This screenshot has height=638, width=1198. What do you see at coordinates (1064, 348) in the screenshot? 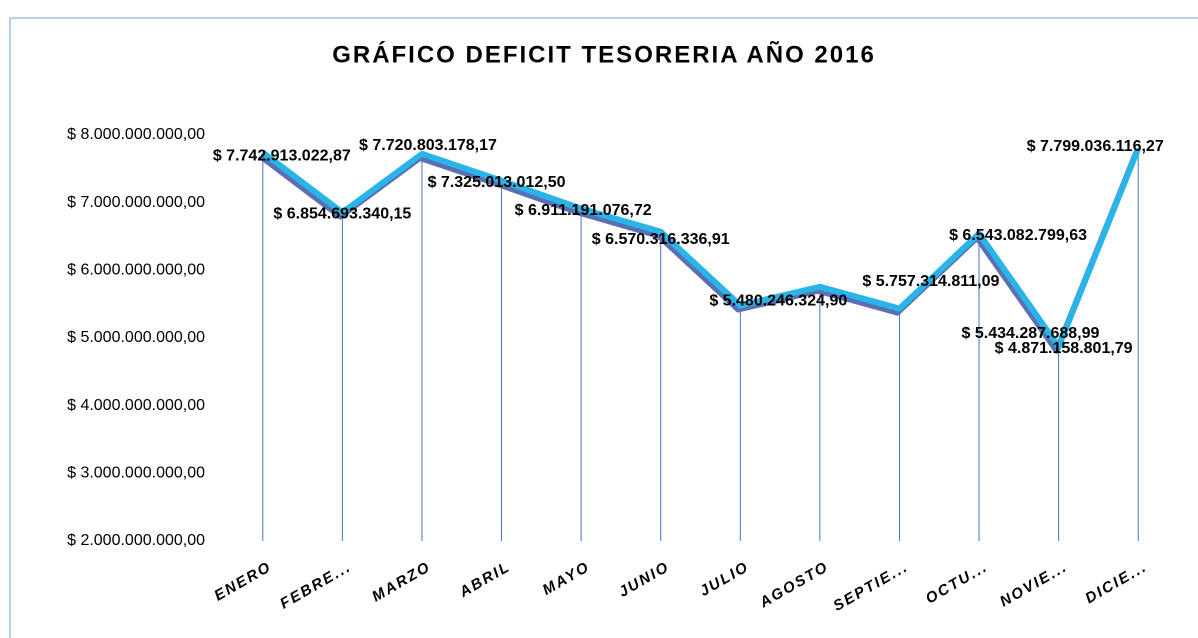
I see `data-label: $ 4.871.158.801,79` at bounding box center [1064, 348].